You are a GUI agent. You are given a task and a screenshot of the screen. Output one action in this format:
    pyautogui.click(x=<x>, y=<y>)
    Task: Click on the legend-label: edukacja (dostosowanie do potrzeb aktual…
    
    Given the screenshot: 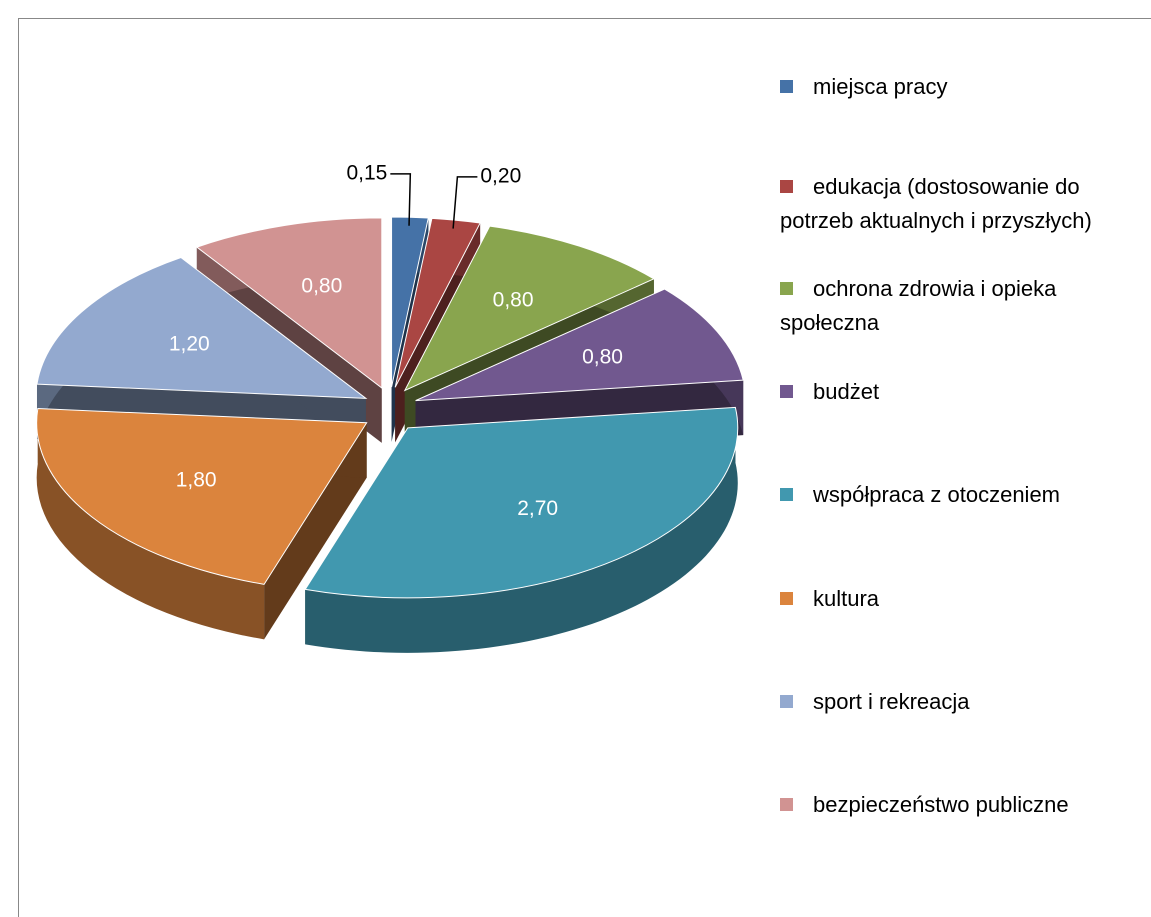 What is the action you would take?
    pyautogui.click(x=936, y=203)
    